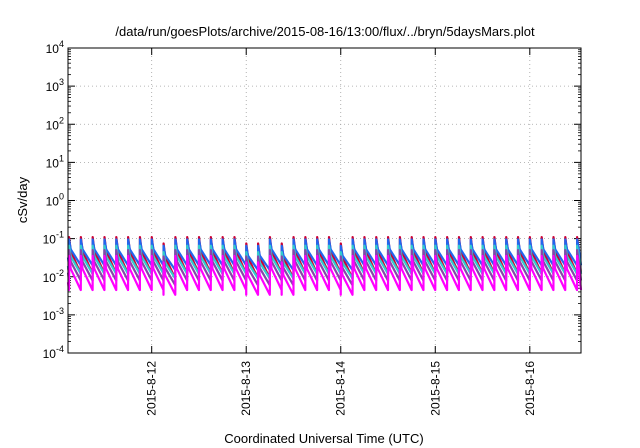  What do you see at coordinates (55, 200) in the screenshot?
I see `y-tick-label: 10⁰` at bounding box center [55, 200].